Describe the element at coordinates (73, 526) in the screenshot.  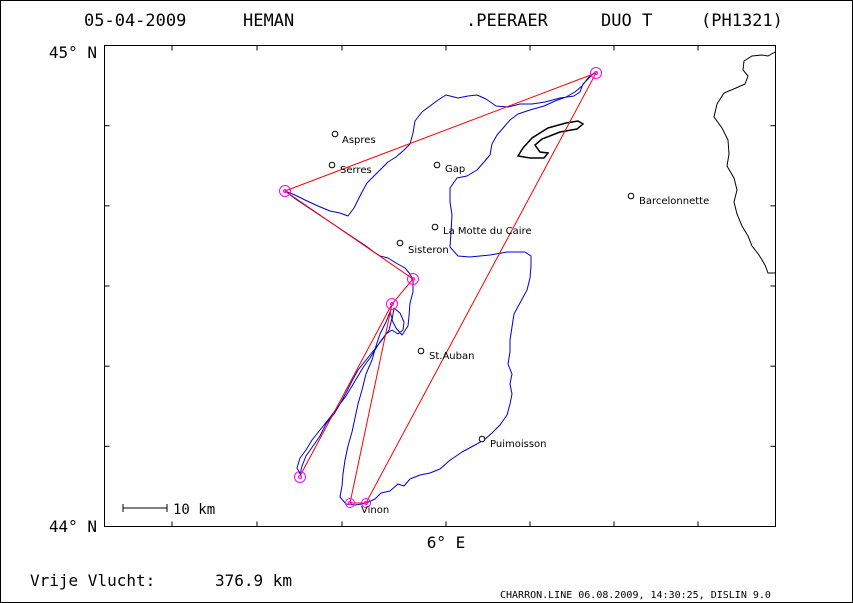
I see `latitude-bottom-label: 44° N` at that location.